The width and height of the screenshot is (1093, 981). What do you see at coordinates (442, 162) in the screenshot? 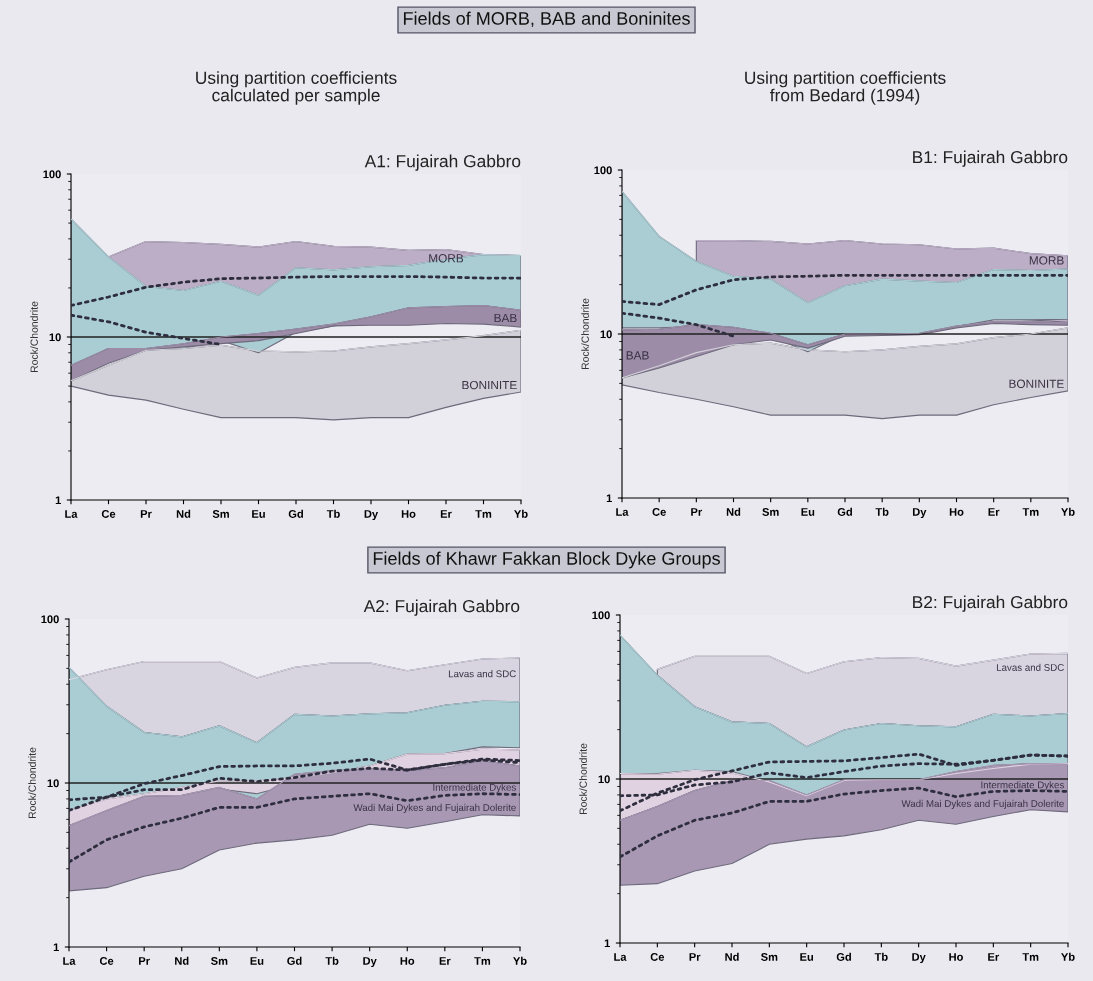
I see `chart-title: A1: Fujairah Gabbro` at bounding box center [442, 162].